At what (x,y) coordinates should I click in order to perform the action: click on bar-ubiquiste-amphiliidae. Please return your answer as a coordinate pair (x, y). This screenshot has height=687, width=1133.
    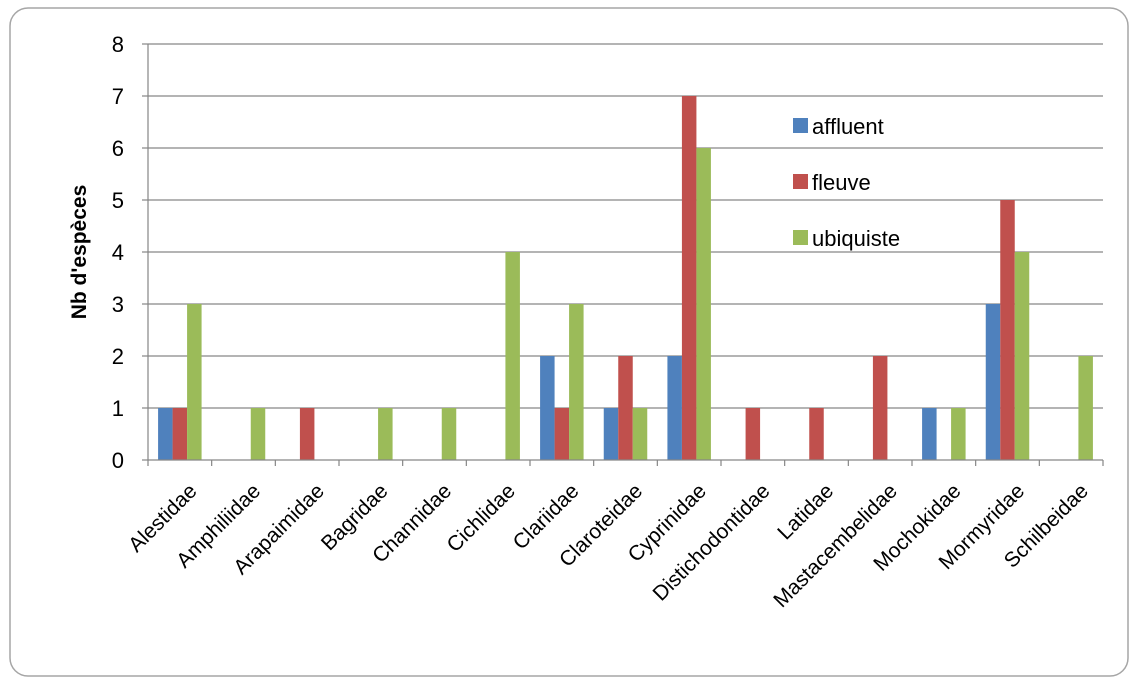
    Looking at the image, I should click on (258, 434).